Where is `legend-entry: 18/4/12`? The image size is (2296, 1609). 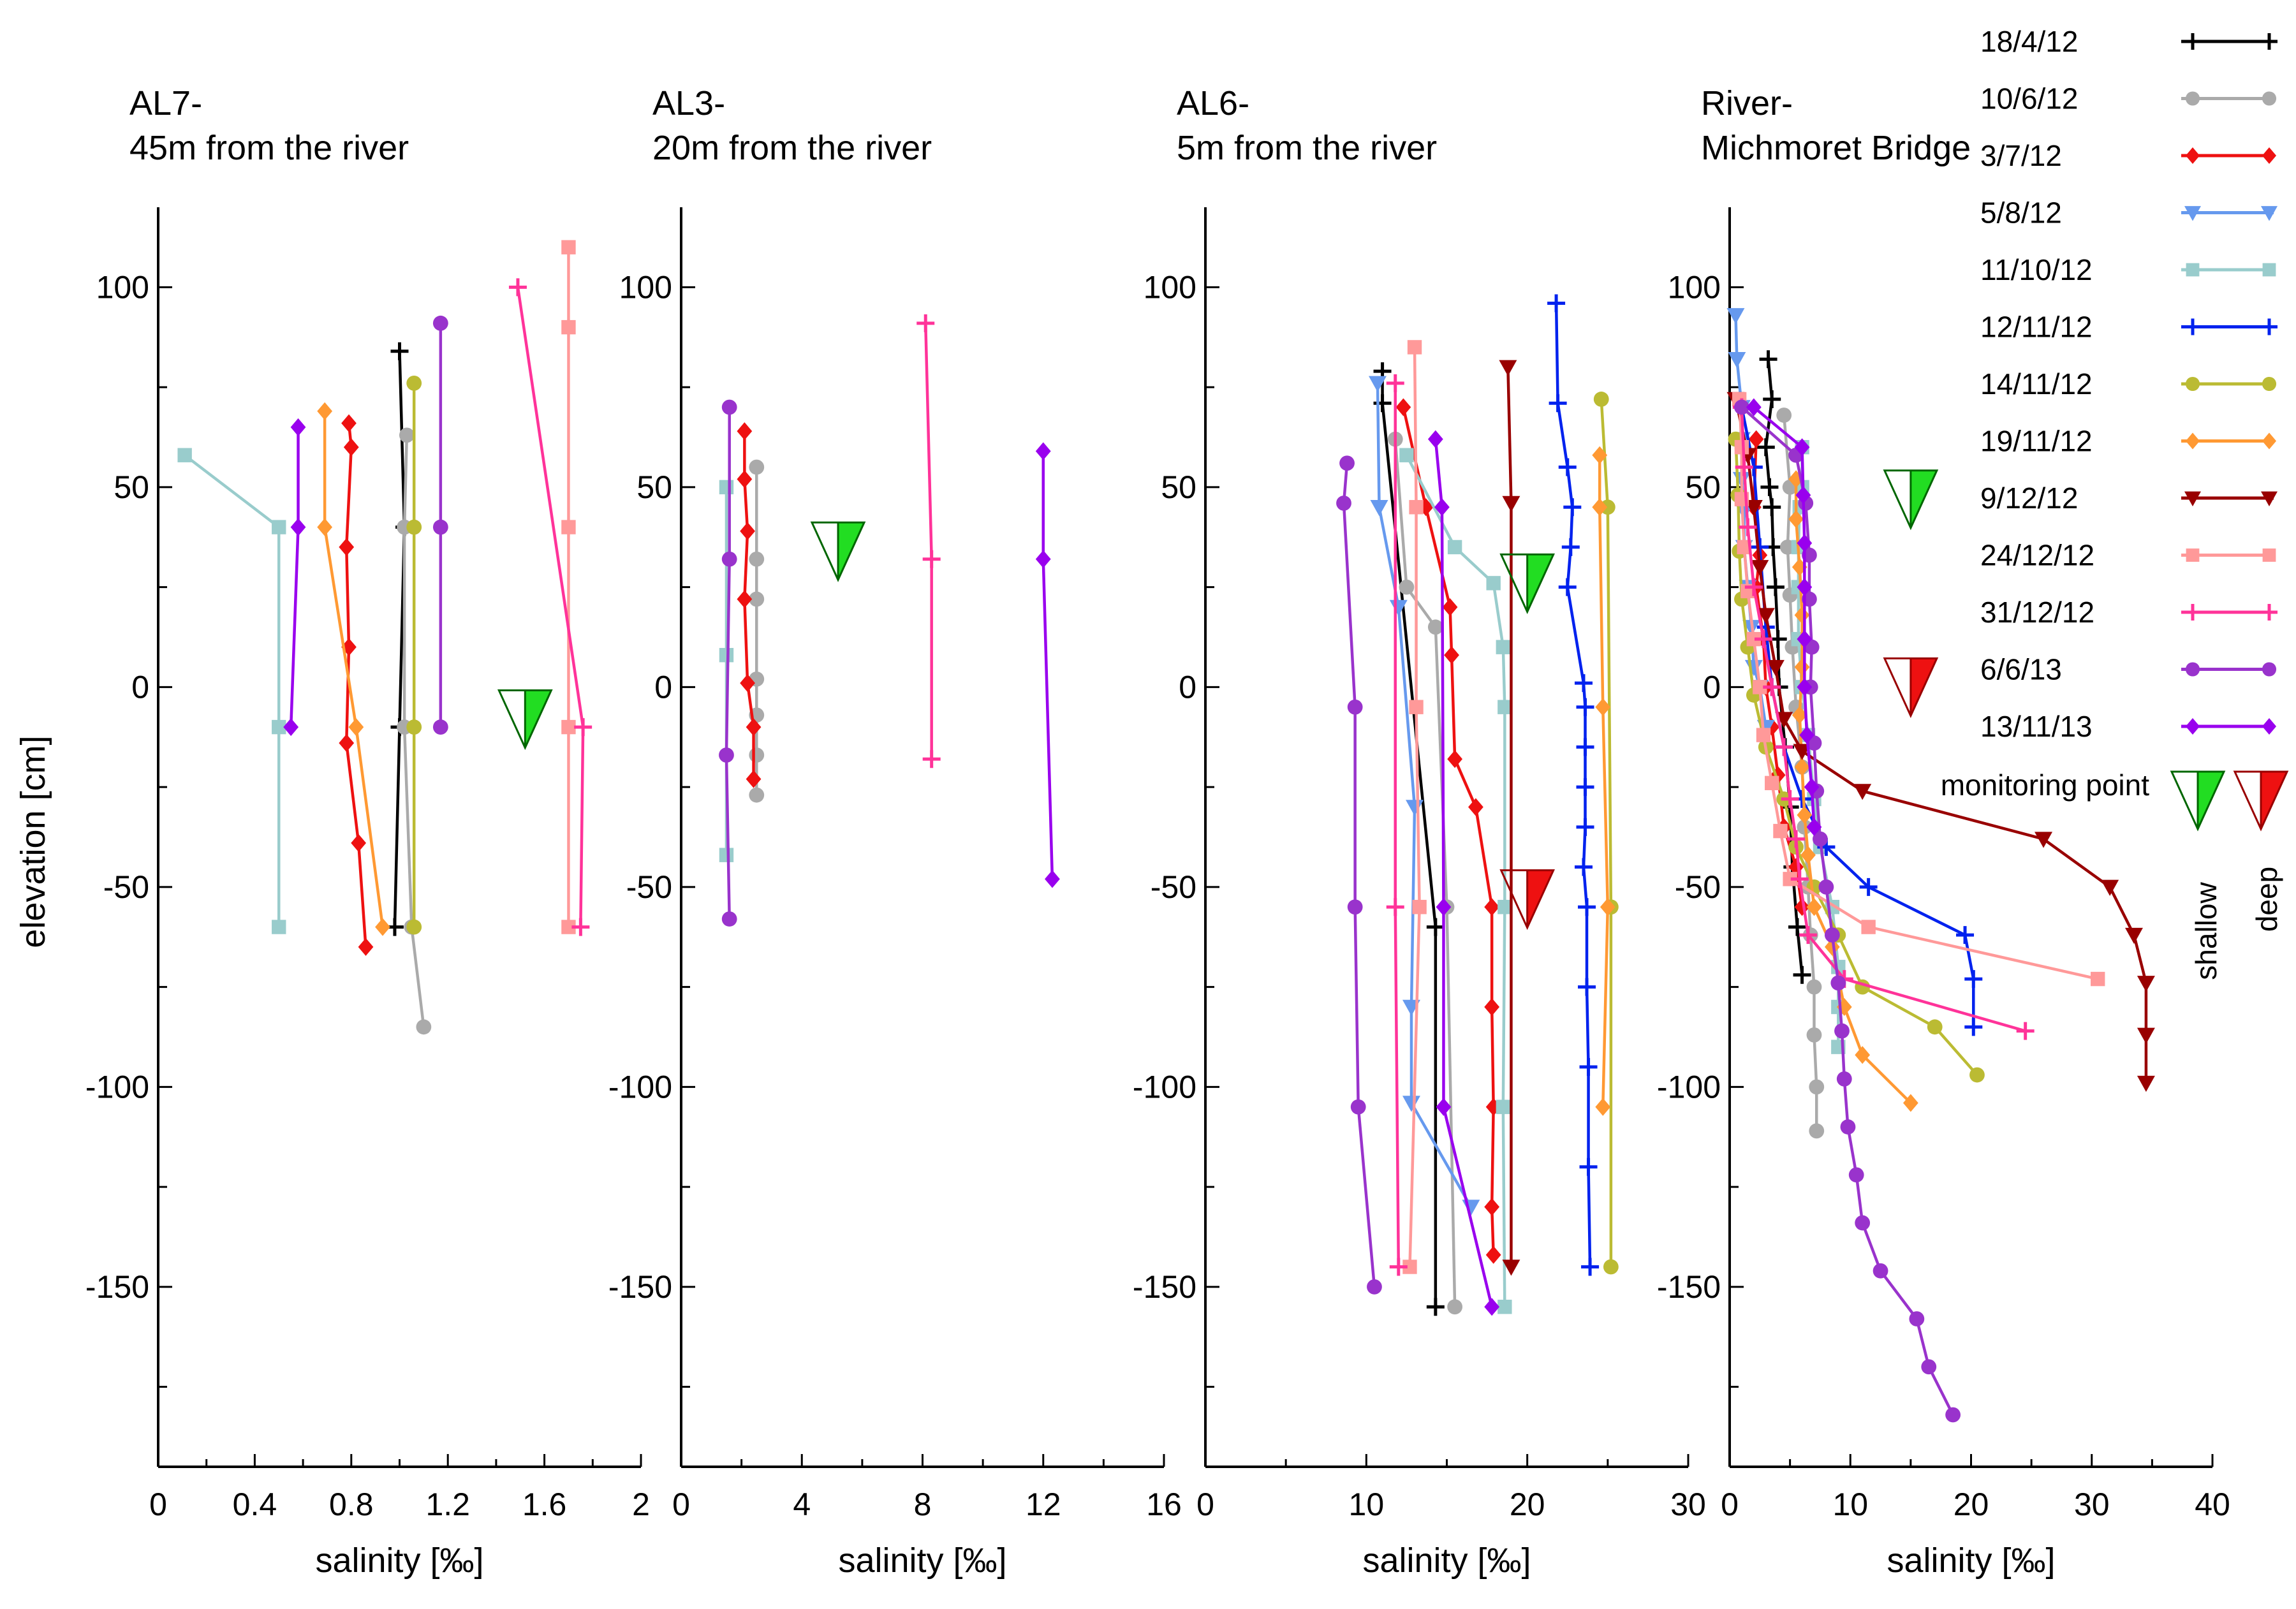
legend-entry: 18/4/12 is located at coordinates (2129, 41).